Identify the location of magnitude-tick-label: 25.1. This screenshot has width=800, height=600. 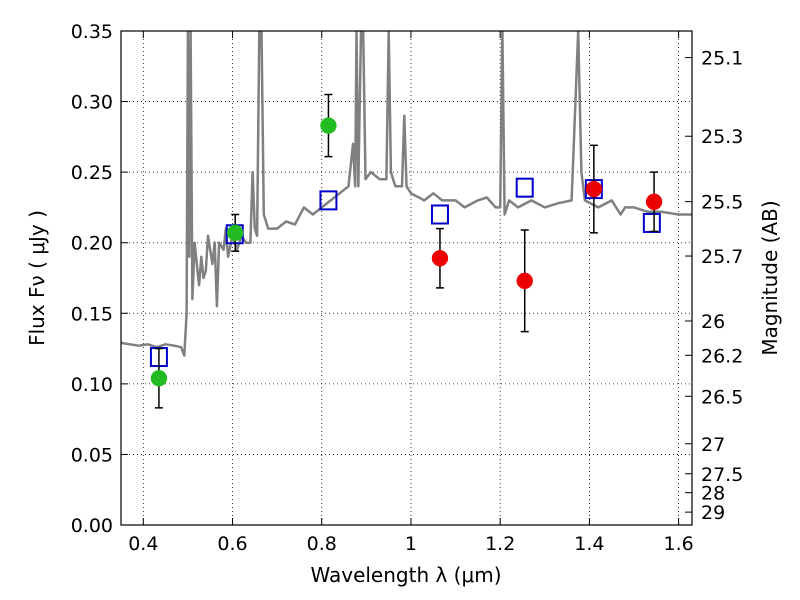
(722, 59).